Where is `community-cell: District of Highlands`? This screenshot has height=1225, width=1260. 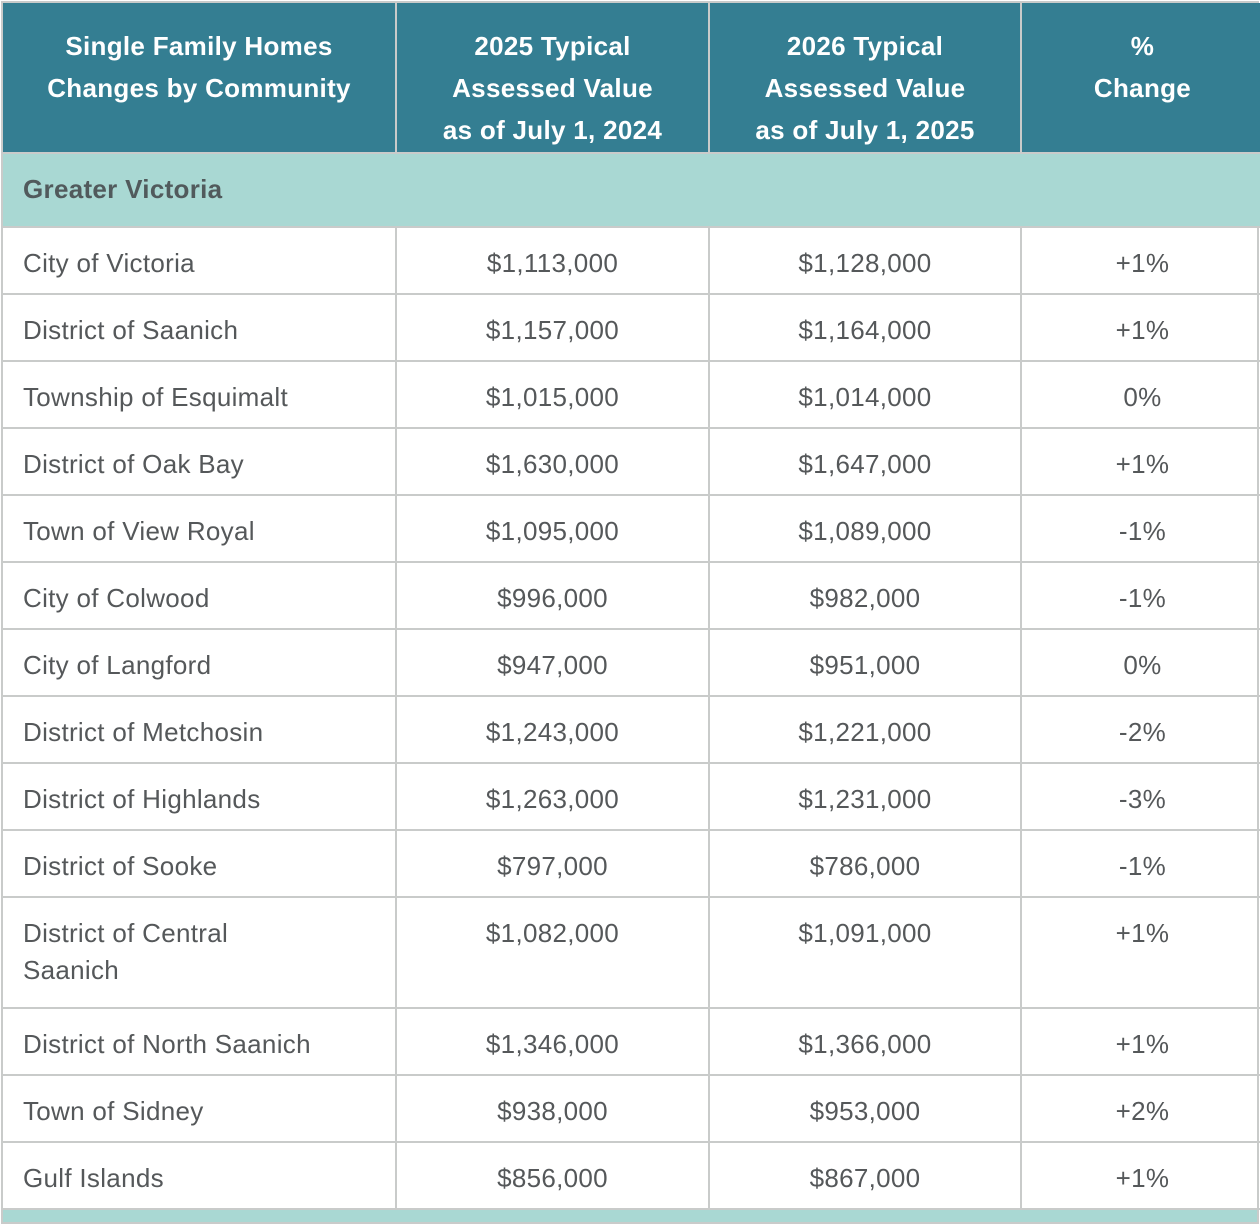
community-cell: District of Highlands is located at coordinates (200, 796).